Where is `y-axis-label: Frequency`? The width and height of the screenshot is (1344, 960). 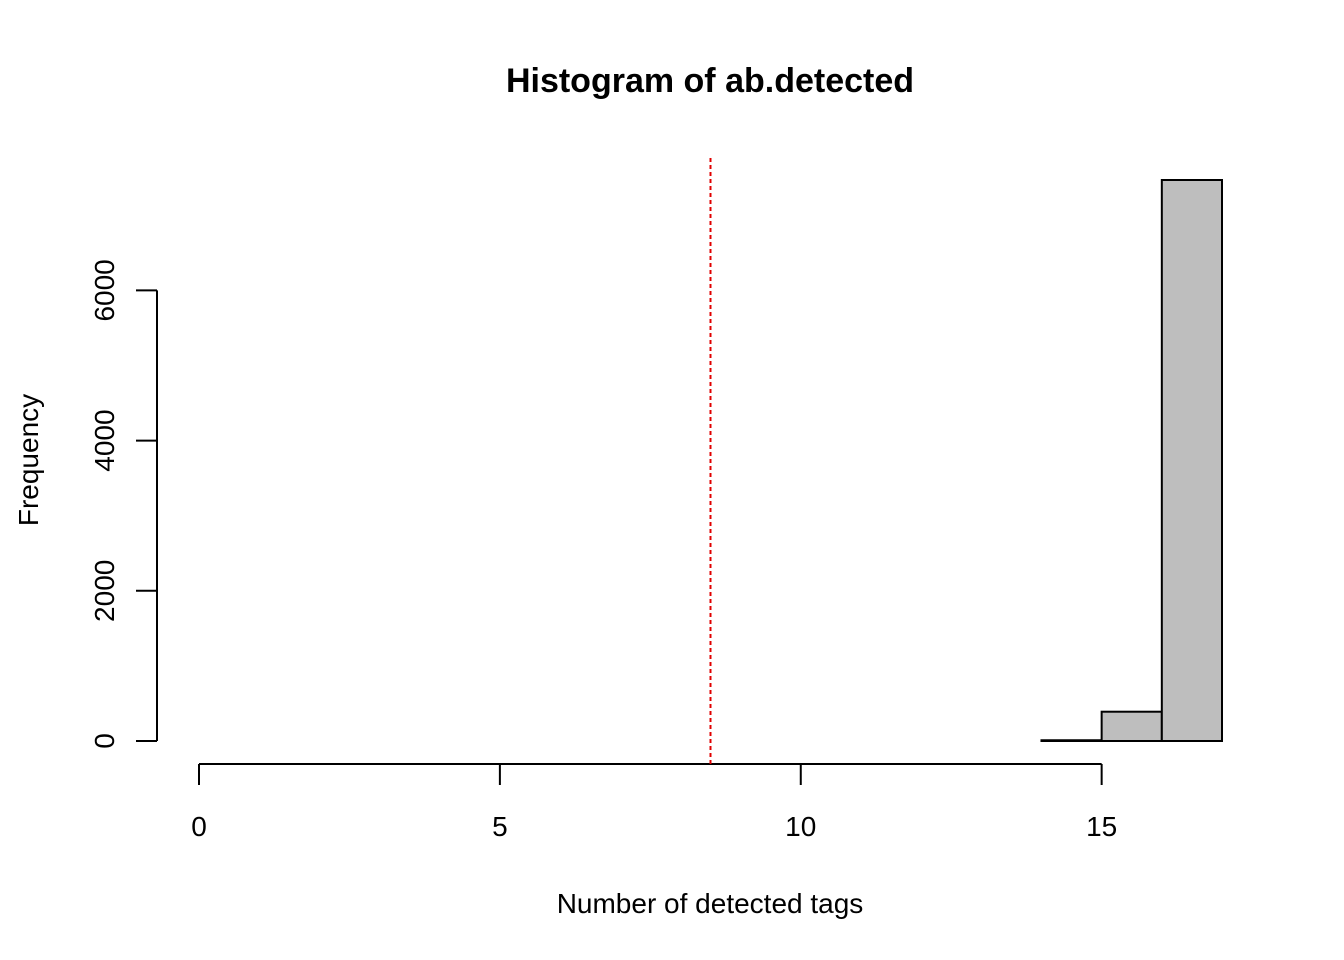
y-axis-label: Frequency is located at coordinates (28, 460).